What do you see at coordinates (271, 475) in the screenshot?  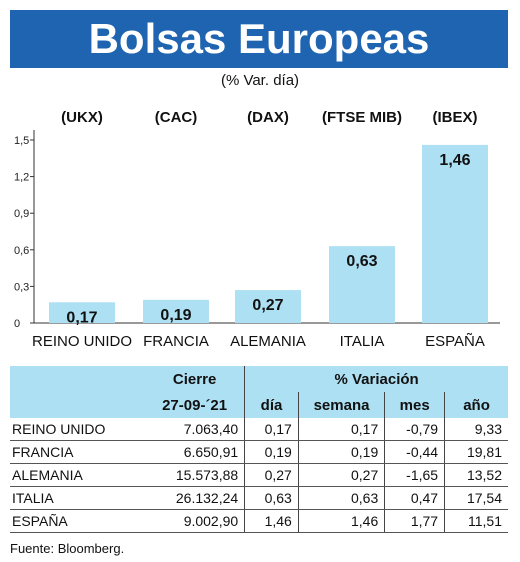 I see `cell-dia: 0,27` at bounding box center [271, 475].